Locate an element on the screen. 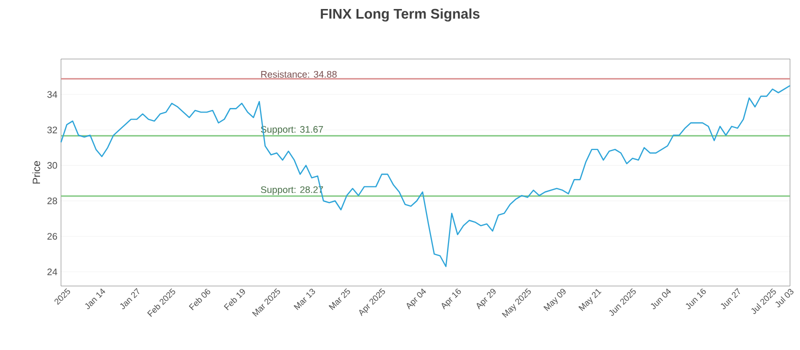 The image size is (800, 350). x-tick-label: Apr 29 is located at coordinates (486, 299).